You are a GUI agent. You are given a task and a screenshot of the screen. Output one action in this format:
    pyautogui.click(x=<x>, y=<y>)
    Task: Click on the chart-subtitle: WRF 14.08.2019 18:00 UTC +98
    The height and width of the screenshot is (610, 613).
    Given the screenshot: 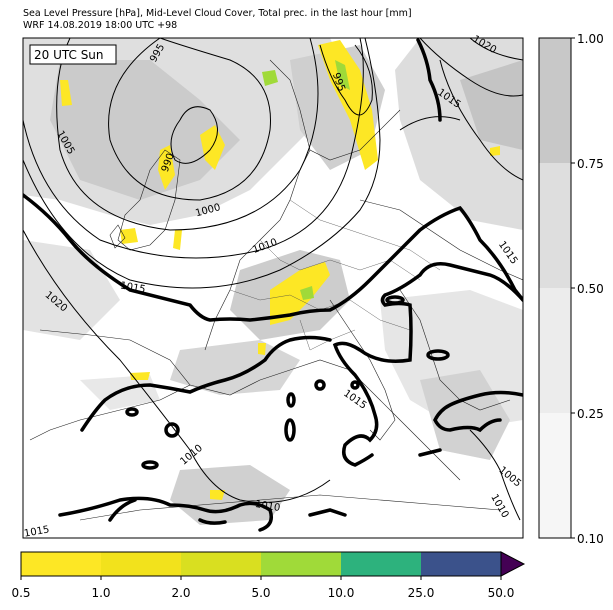 What is the action you would take?
    pyautogui.click(x=100, y=25)
    